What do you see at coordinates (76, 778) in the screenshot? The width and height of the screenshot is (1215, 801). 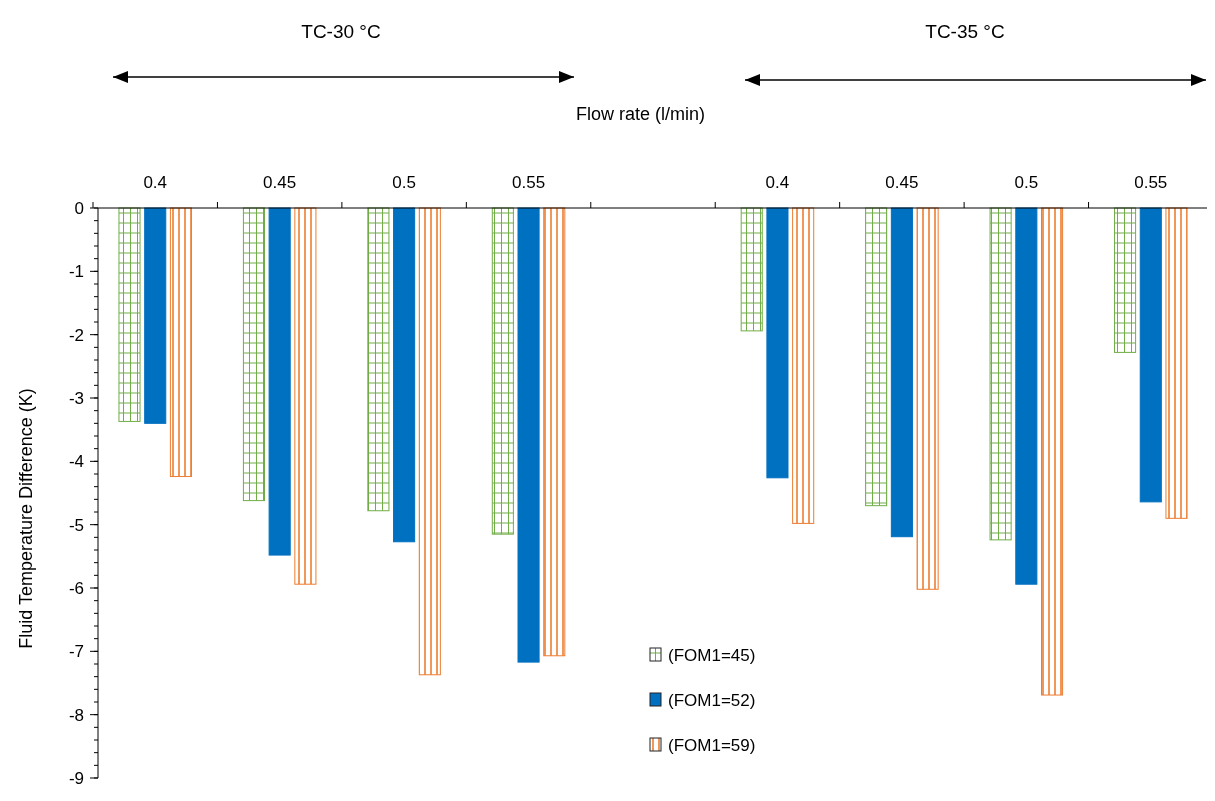 I see `y-tick-label: -9` at bounding box center [76, 778].